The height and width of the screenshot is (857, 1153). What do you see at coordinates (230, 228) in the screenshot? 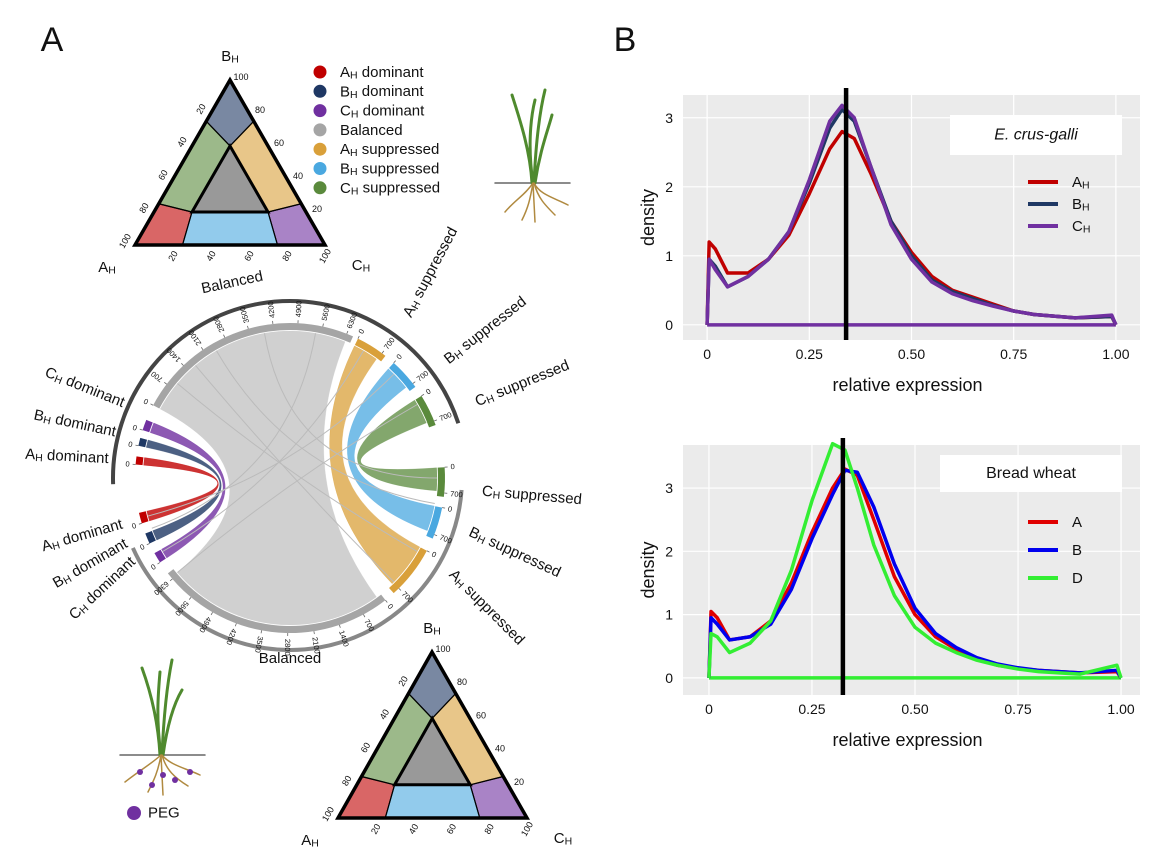
I see `ternary-region` at bounding box center [230, 228].